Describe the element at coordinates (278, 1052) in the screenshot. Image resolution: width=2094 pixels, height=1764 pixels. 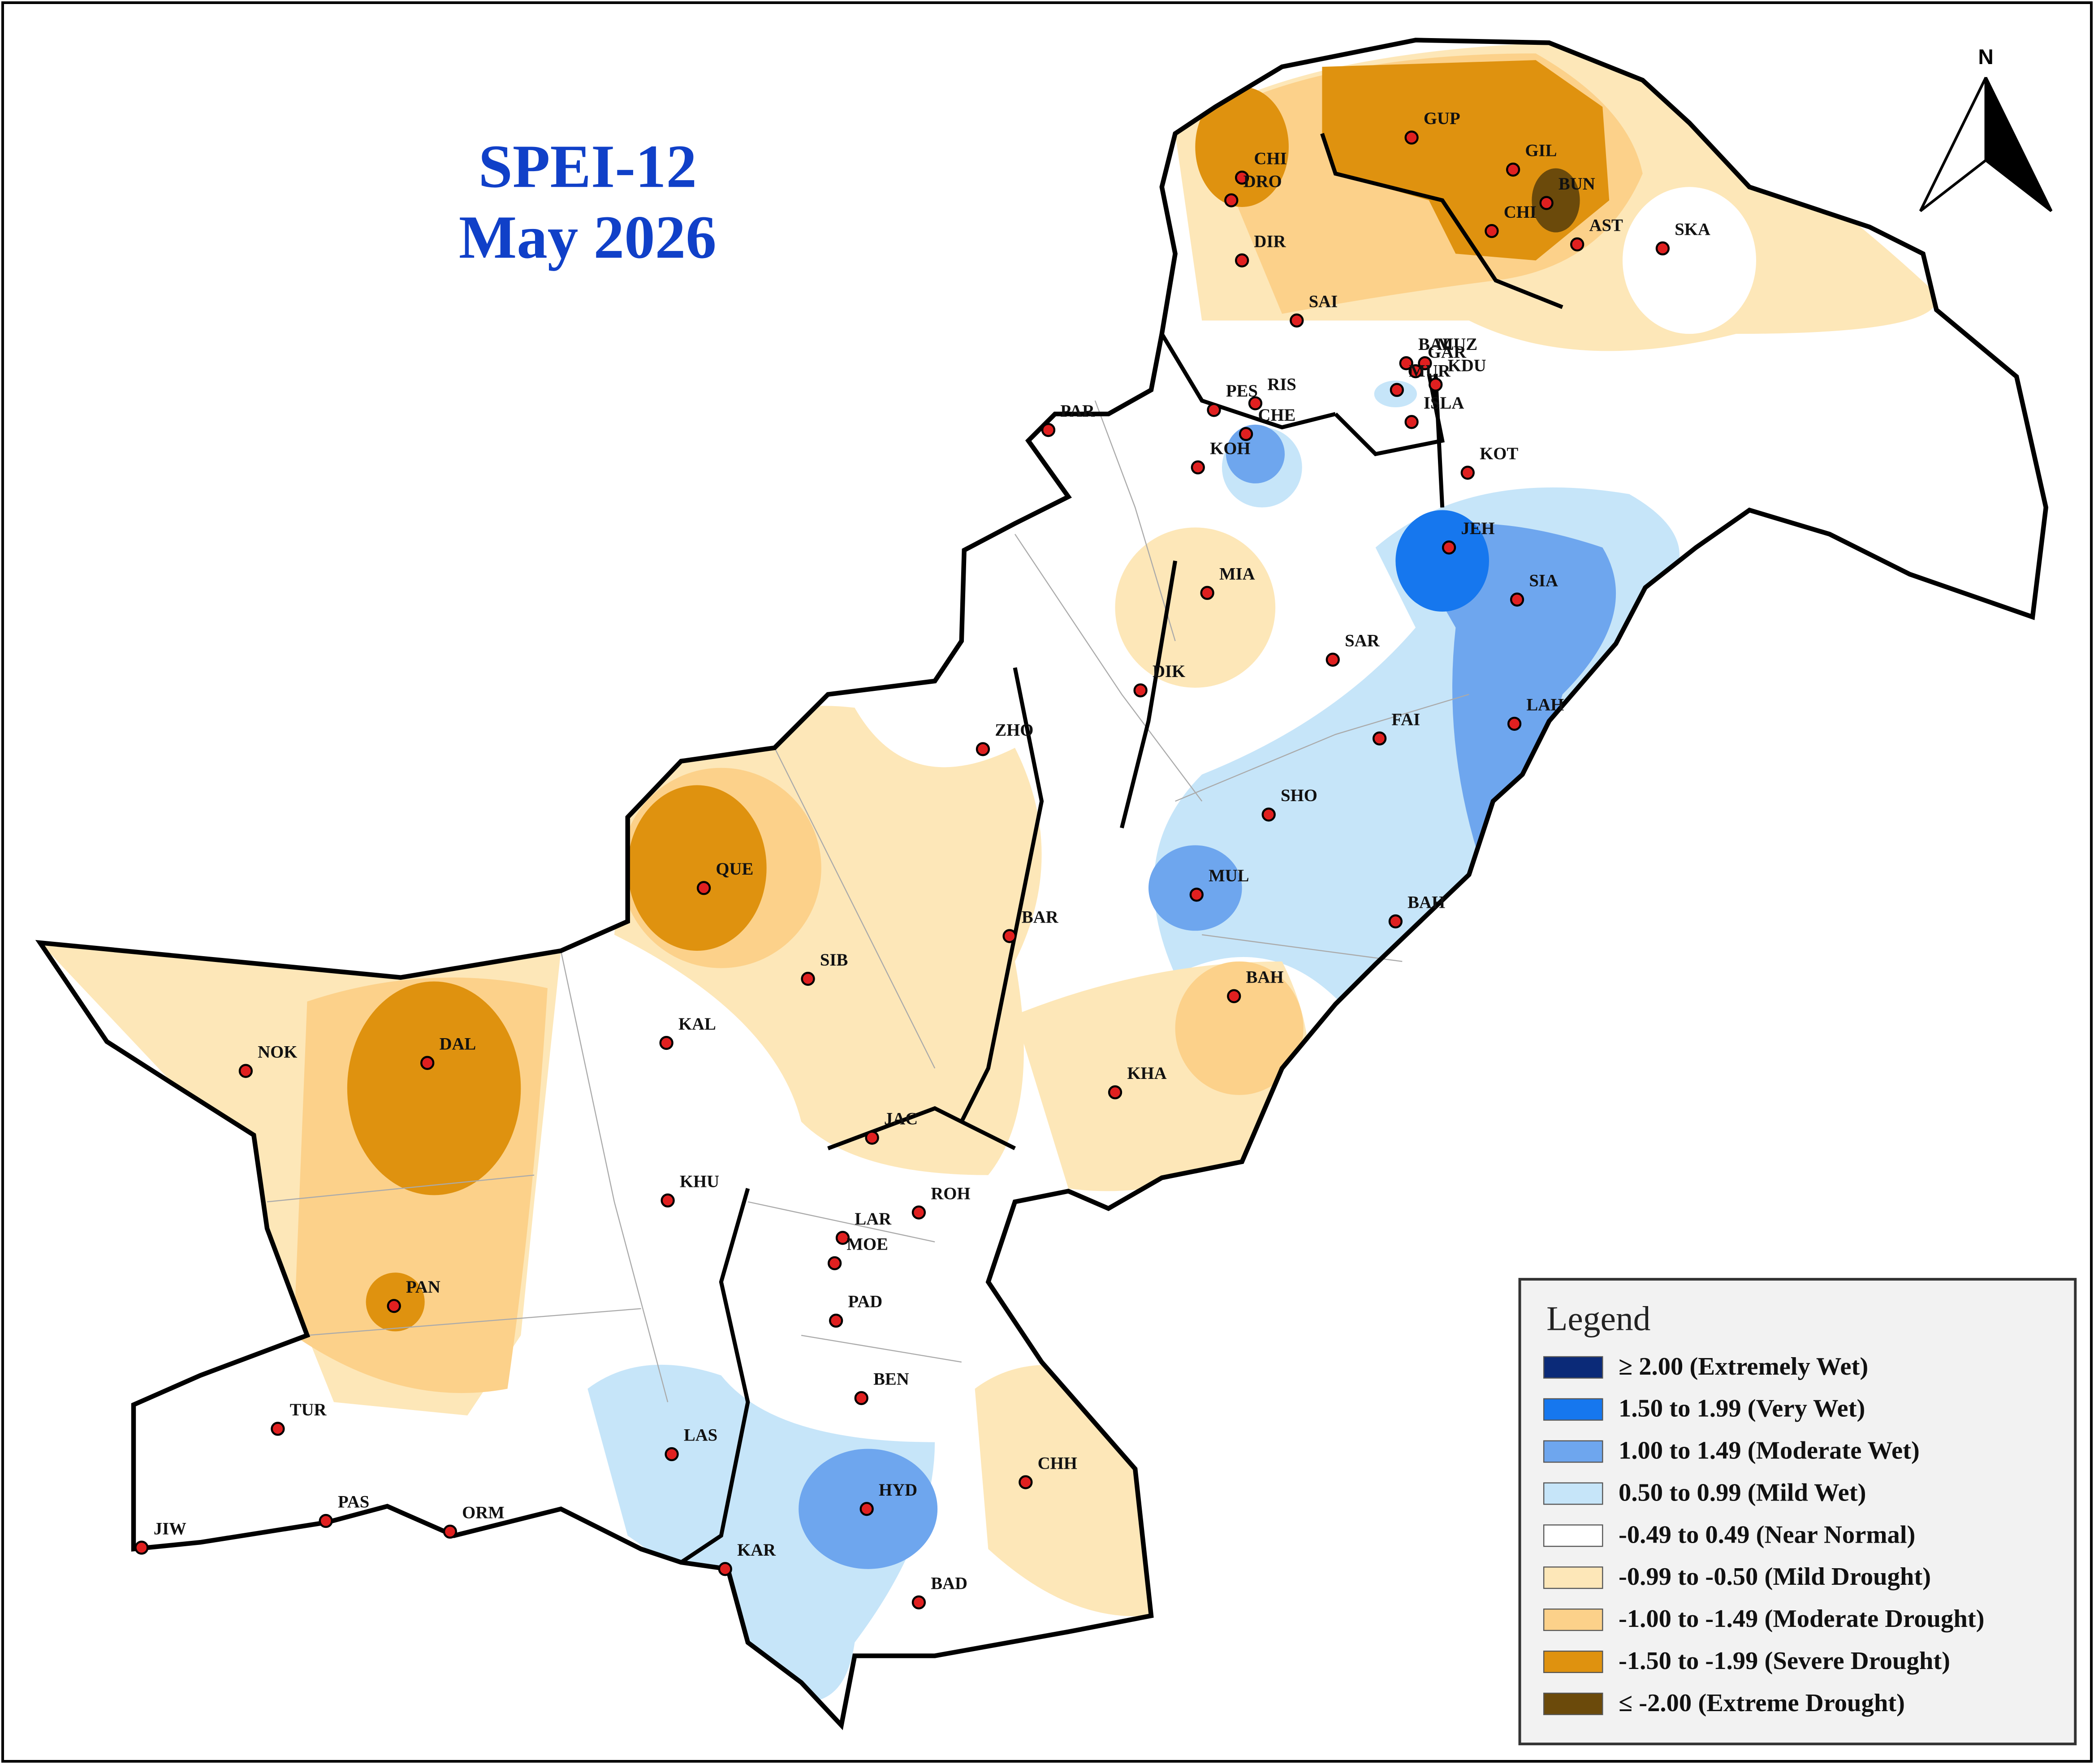
I see `station-label: NOK` at that location.